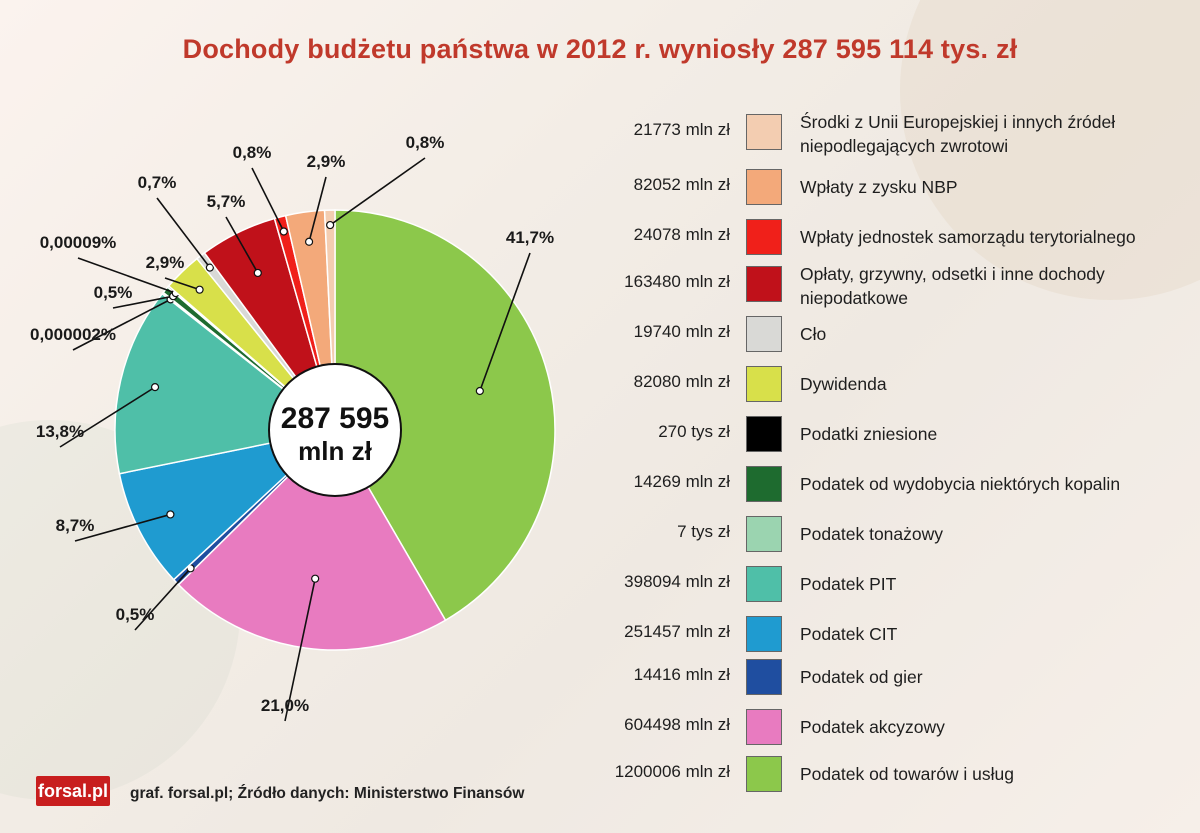  What do you see at coordinates (60, 431) in the screenshot?
I see `data-label: 13,8%` at bounding box center [60, 431].